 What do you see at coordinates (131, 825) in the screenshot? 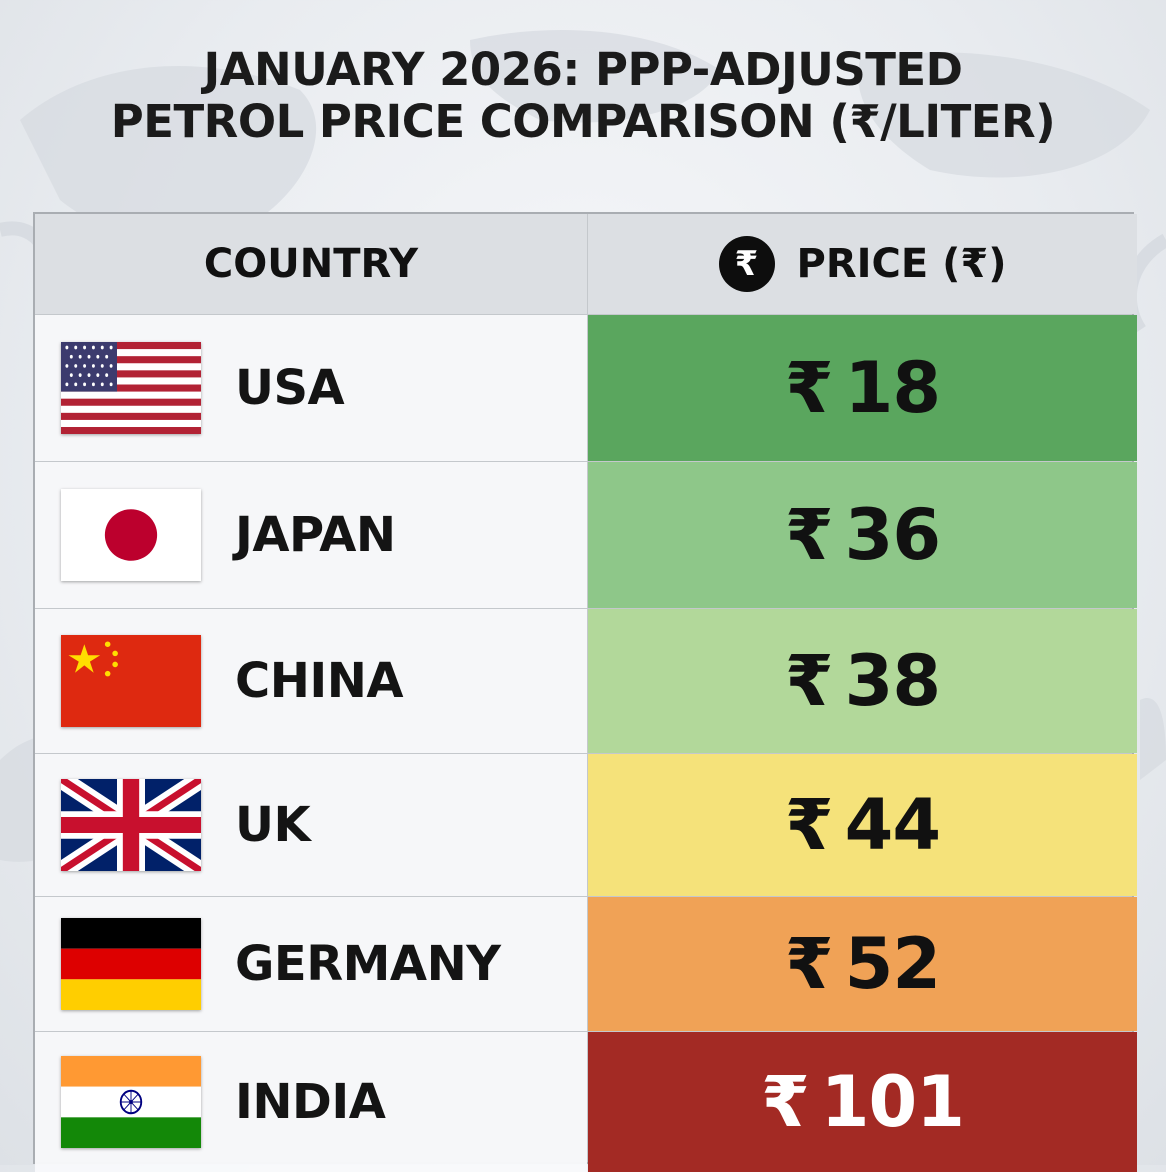
I see `uk-flag-icon` at bounding box center [131, 825].